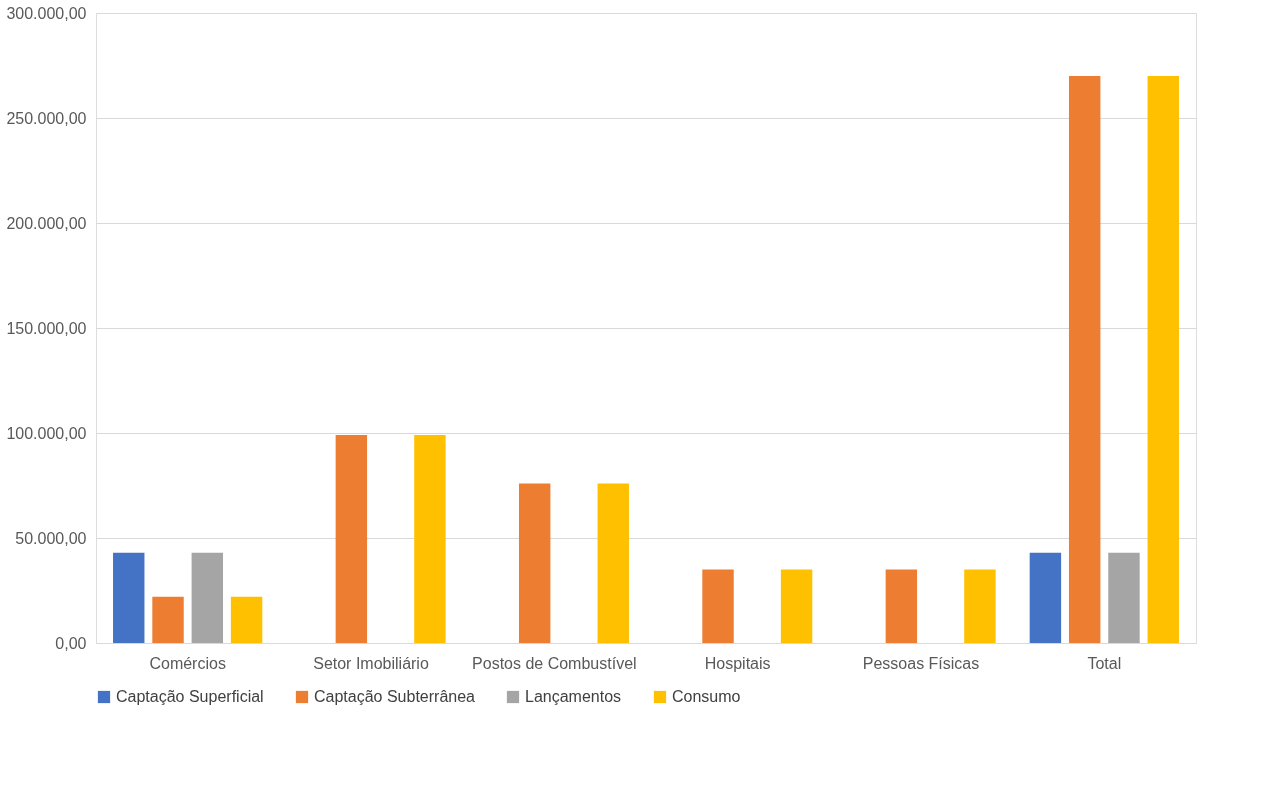  What do you see at coordinates (51, 538) in the screenshot?
I see `y-tick-label: 50.000,00` at bounding box center [51, 538].